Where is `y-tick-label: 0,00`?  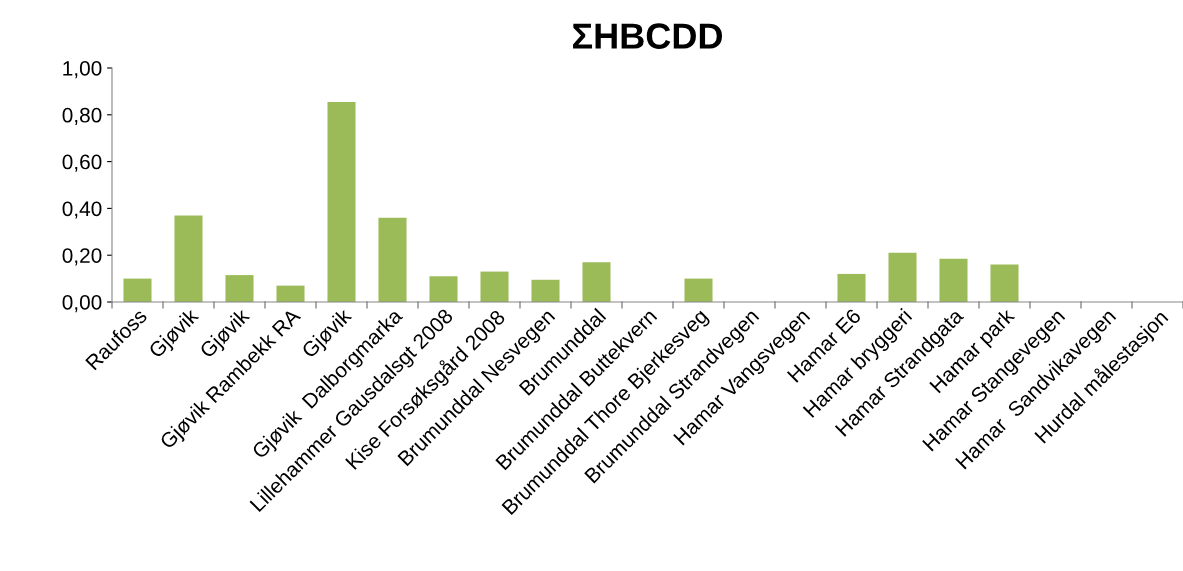
y-tick-label: 0,00 is located at coordinates (82, 304).